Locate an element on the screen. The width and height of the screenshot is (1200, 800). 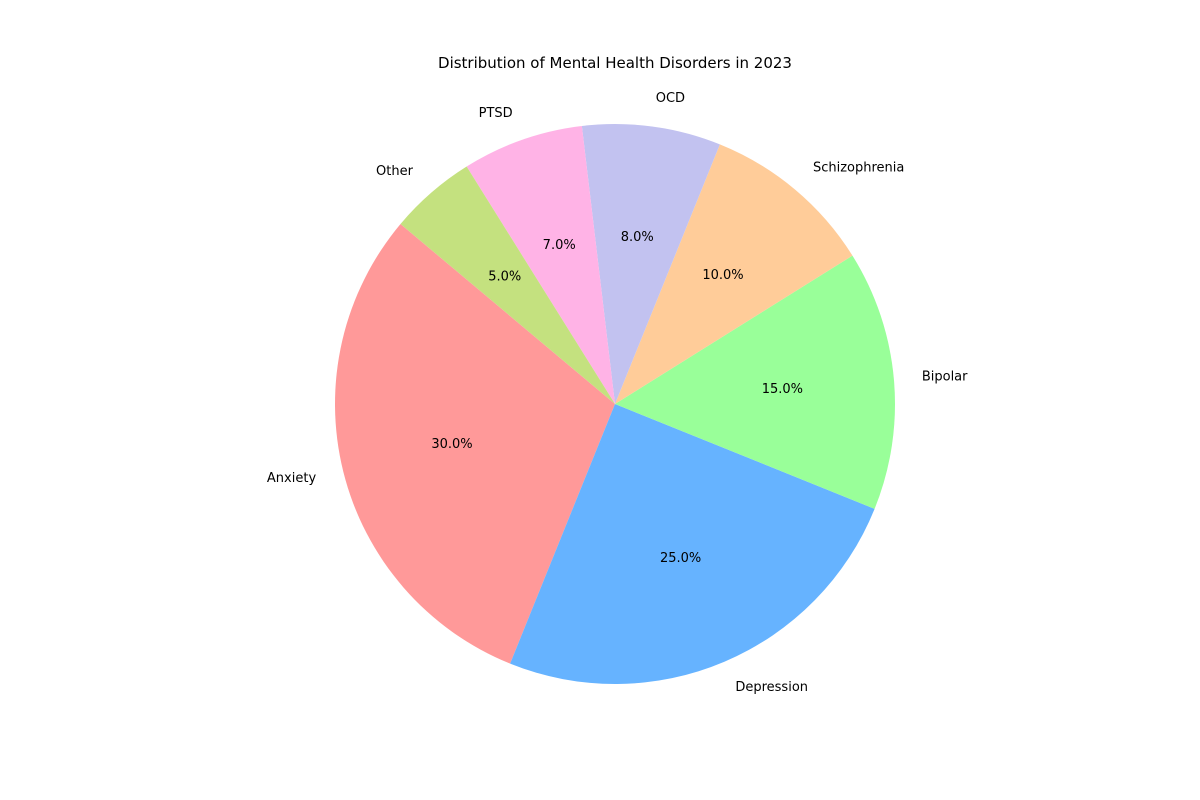
slice-label-schizophrenia: Schizophrenia is located at coordinates (858, 168).